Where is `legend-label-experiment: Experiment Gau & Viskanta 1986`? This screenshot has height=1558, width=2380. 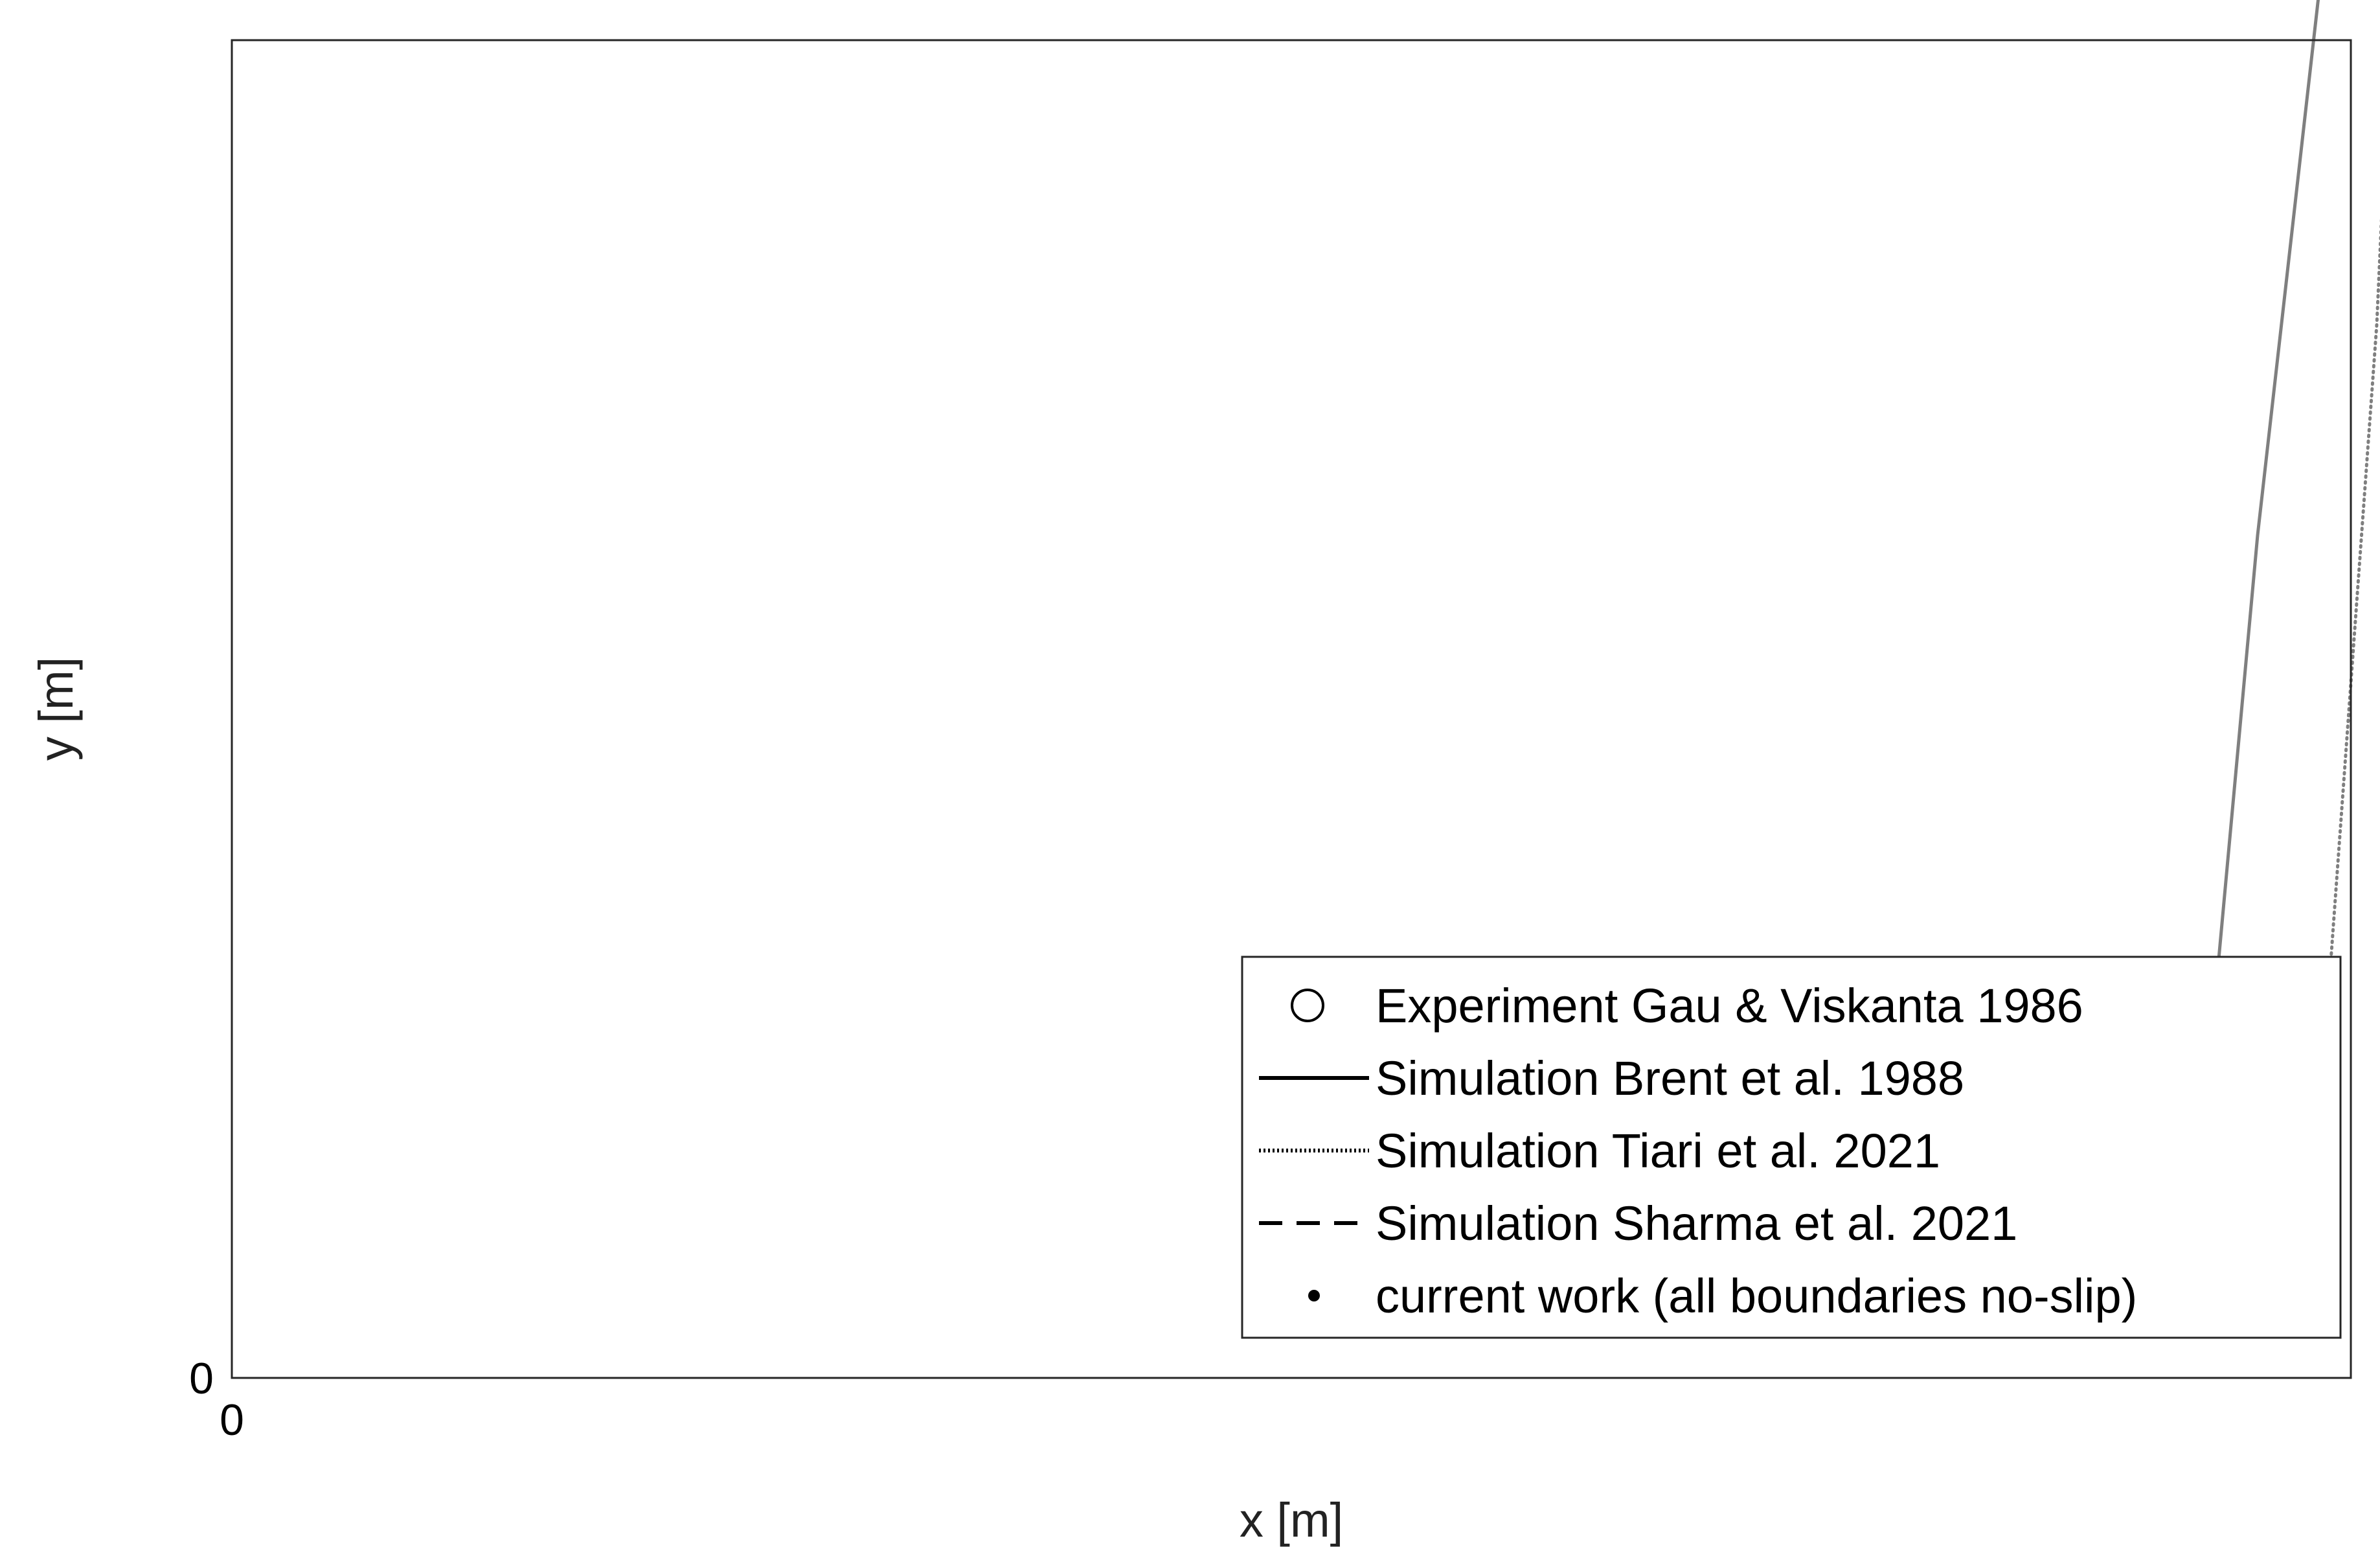 legend-label-experiment: Experiment Gau & Viskanta 1986 is located at coordinates (1730, 1006).